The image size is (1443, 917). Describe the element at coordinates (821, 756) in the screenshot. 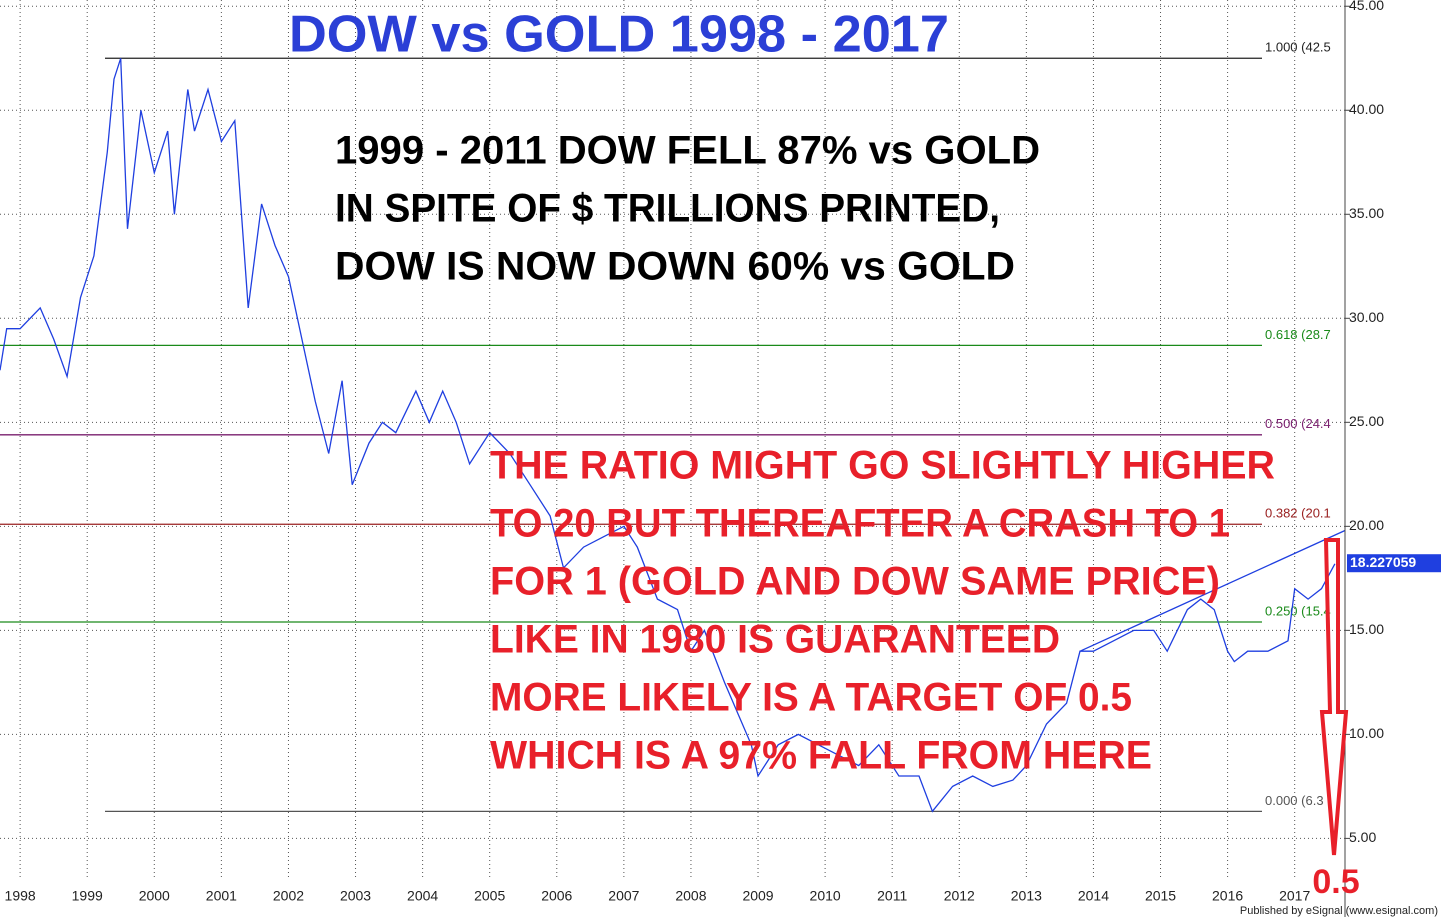

I see `forecast-text: WHICH IS A 97% FALL FROM HERE` at that location.